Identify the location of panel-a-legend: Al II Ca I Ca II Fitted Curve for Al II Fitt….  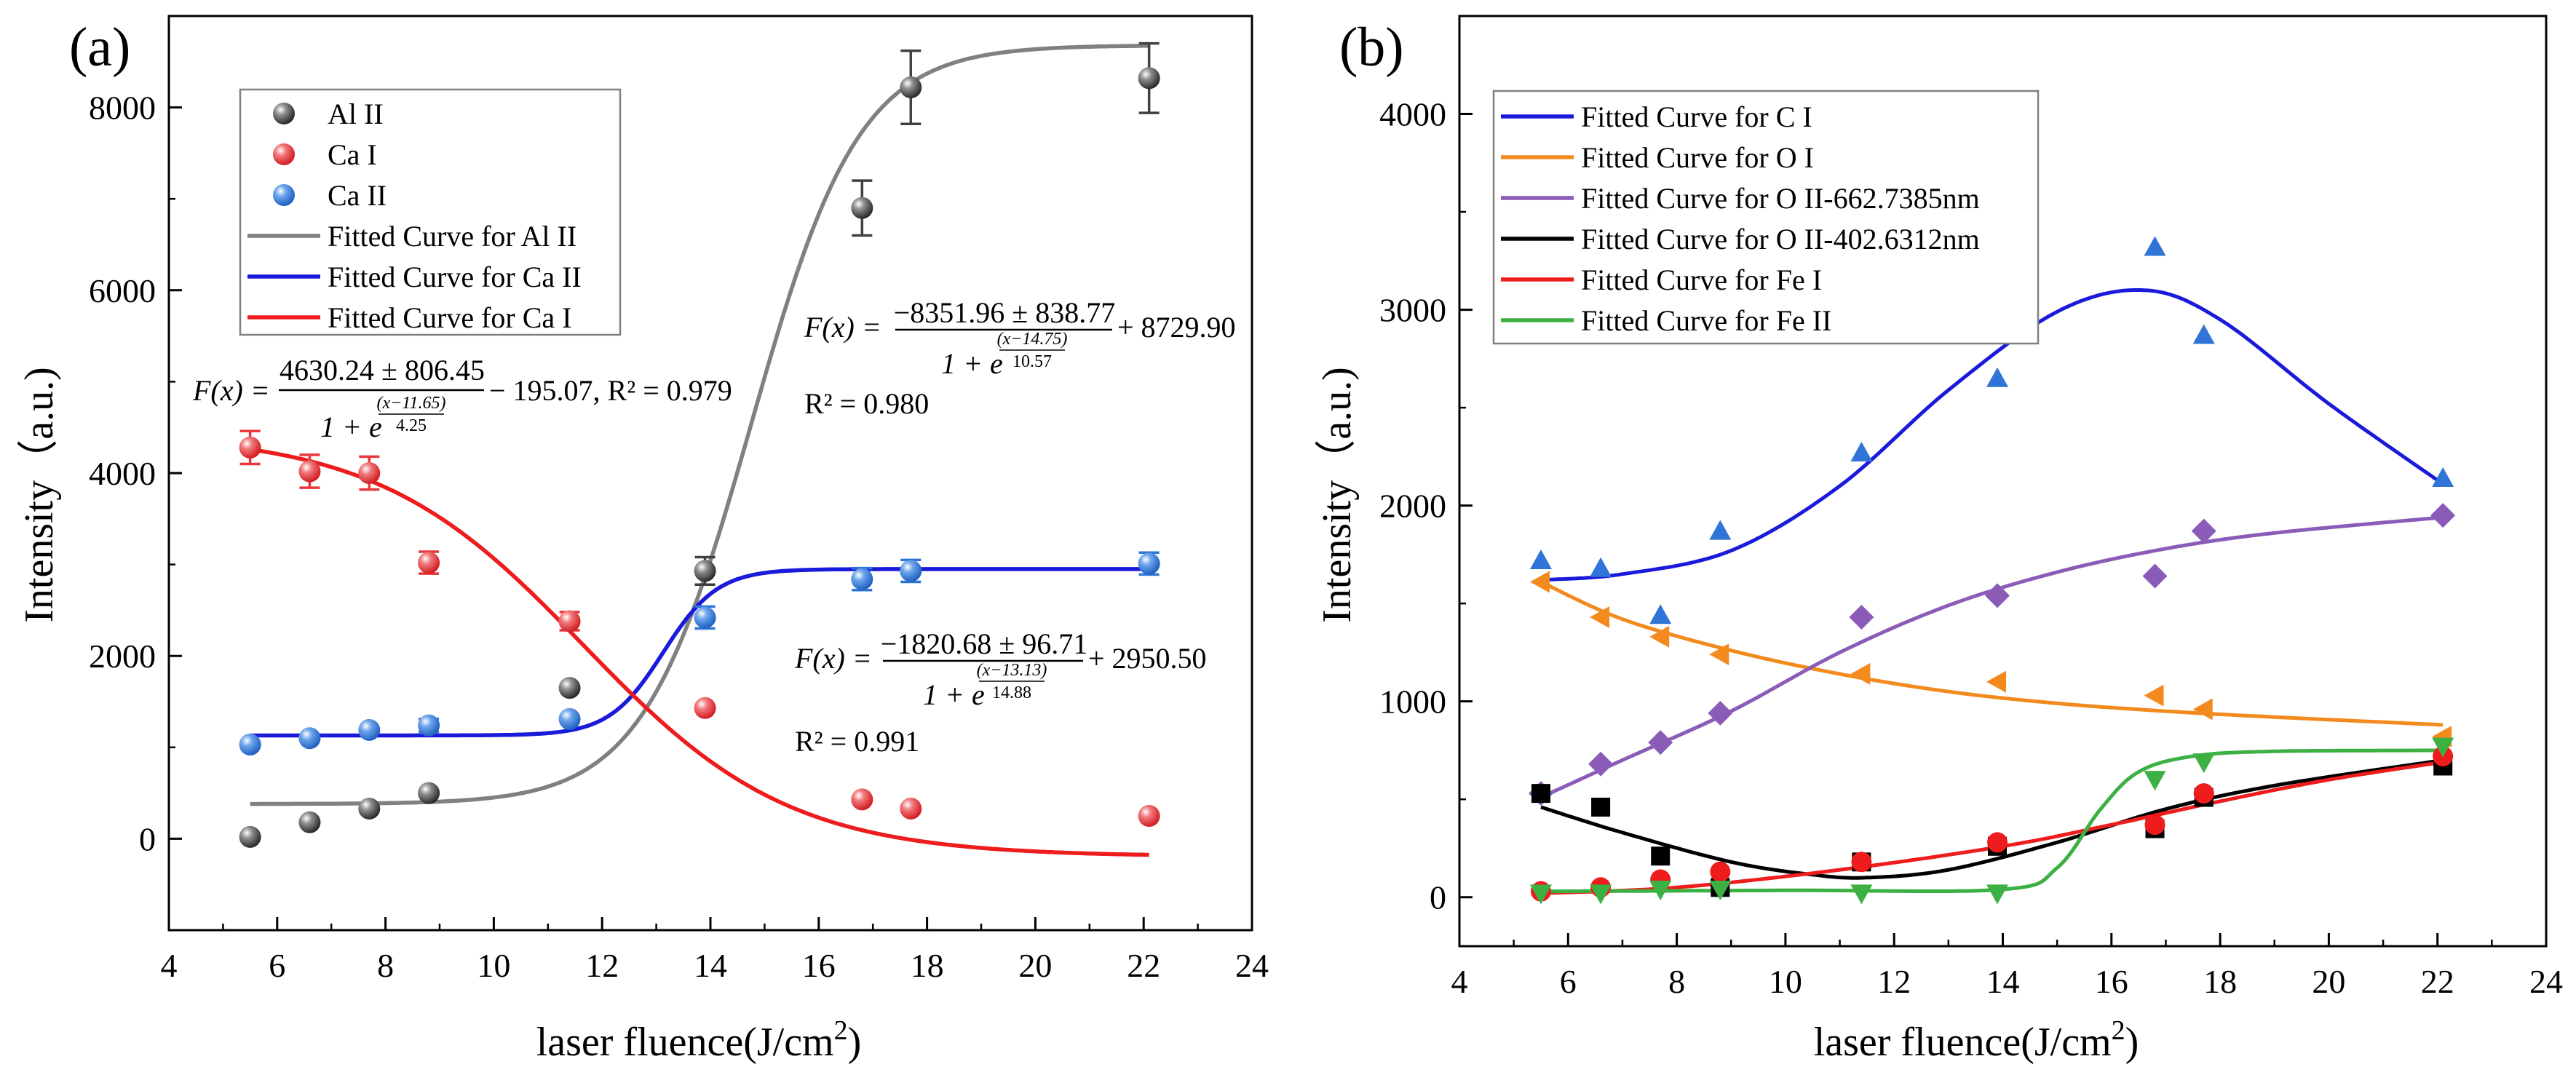
(430, 212).